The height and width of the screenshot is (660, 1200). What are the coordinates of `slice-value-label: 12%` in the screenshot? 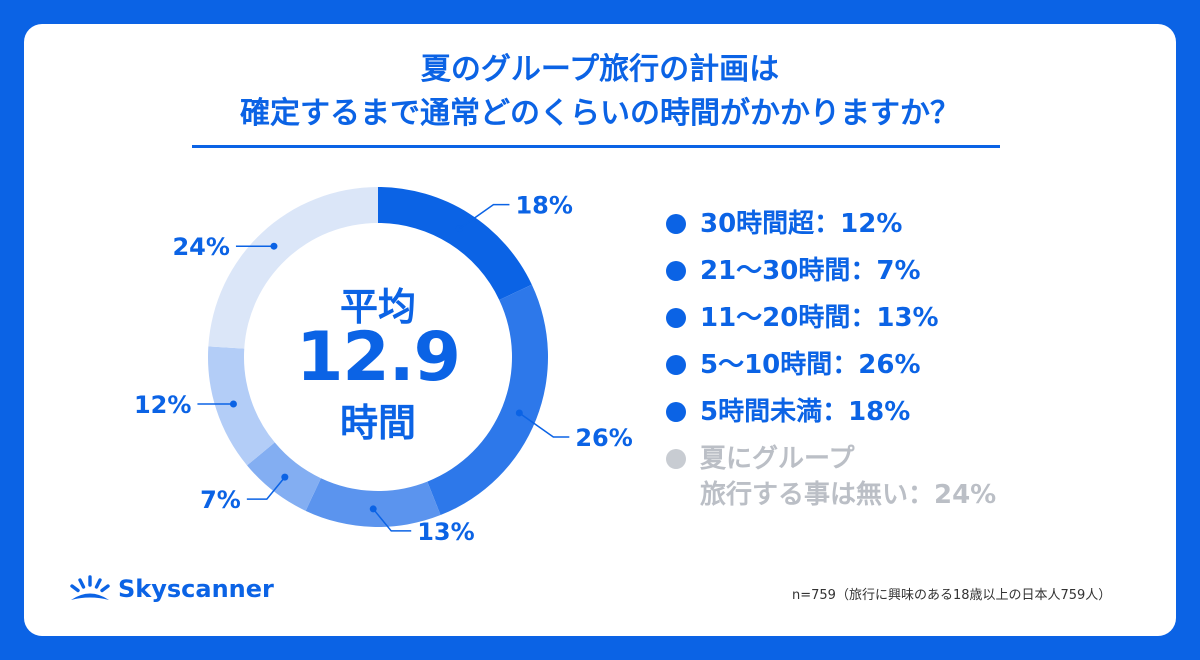 It's located at (162, 405).